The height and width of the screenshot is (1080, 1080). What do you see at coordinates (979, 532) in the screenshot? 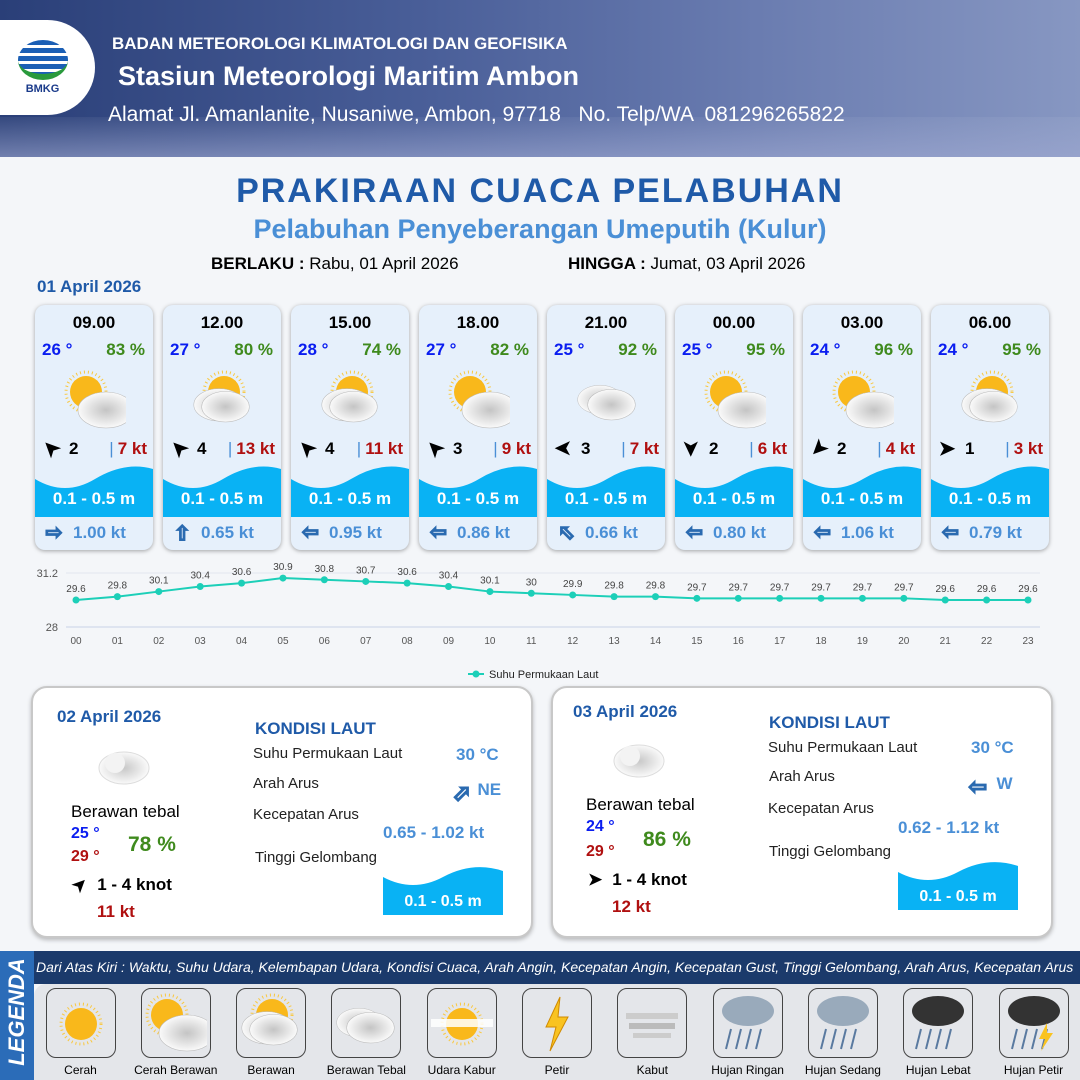
I see `current: ⇨ 0.79 kt` at bounding box center [979, 532].